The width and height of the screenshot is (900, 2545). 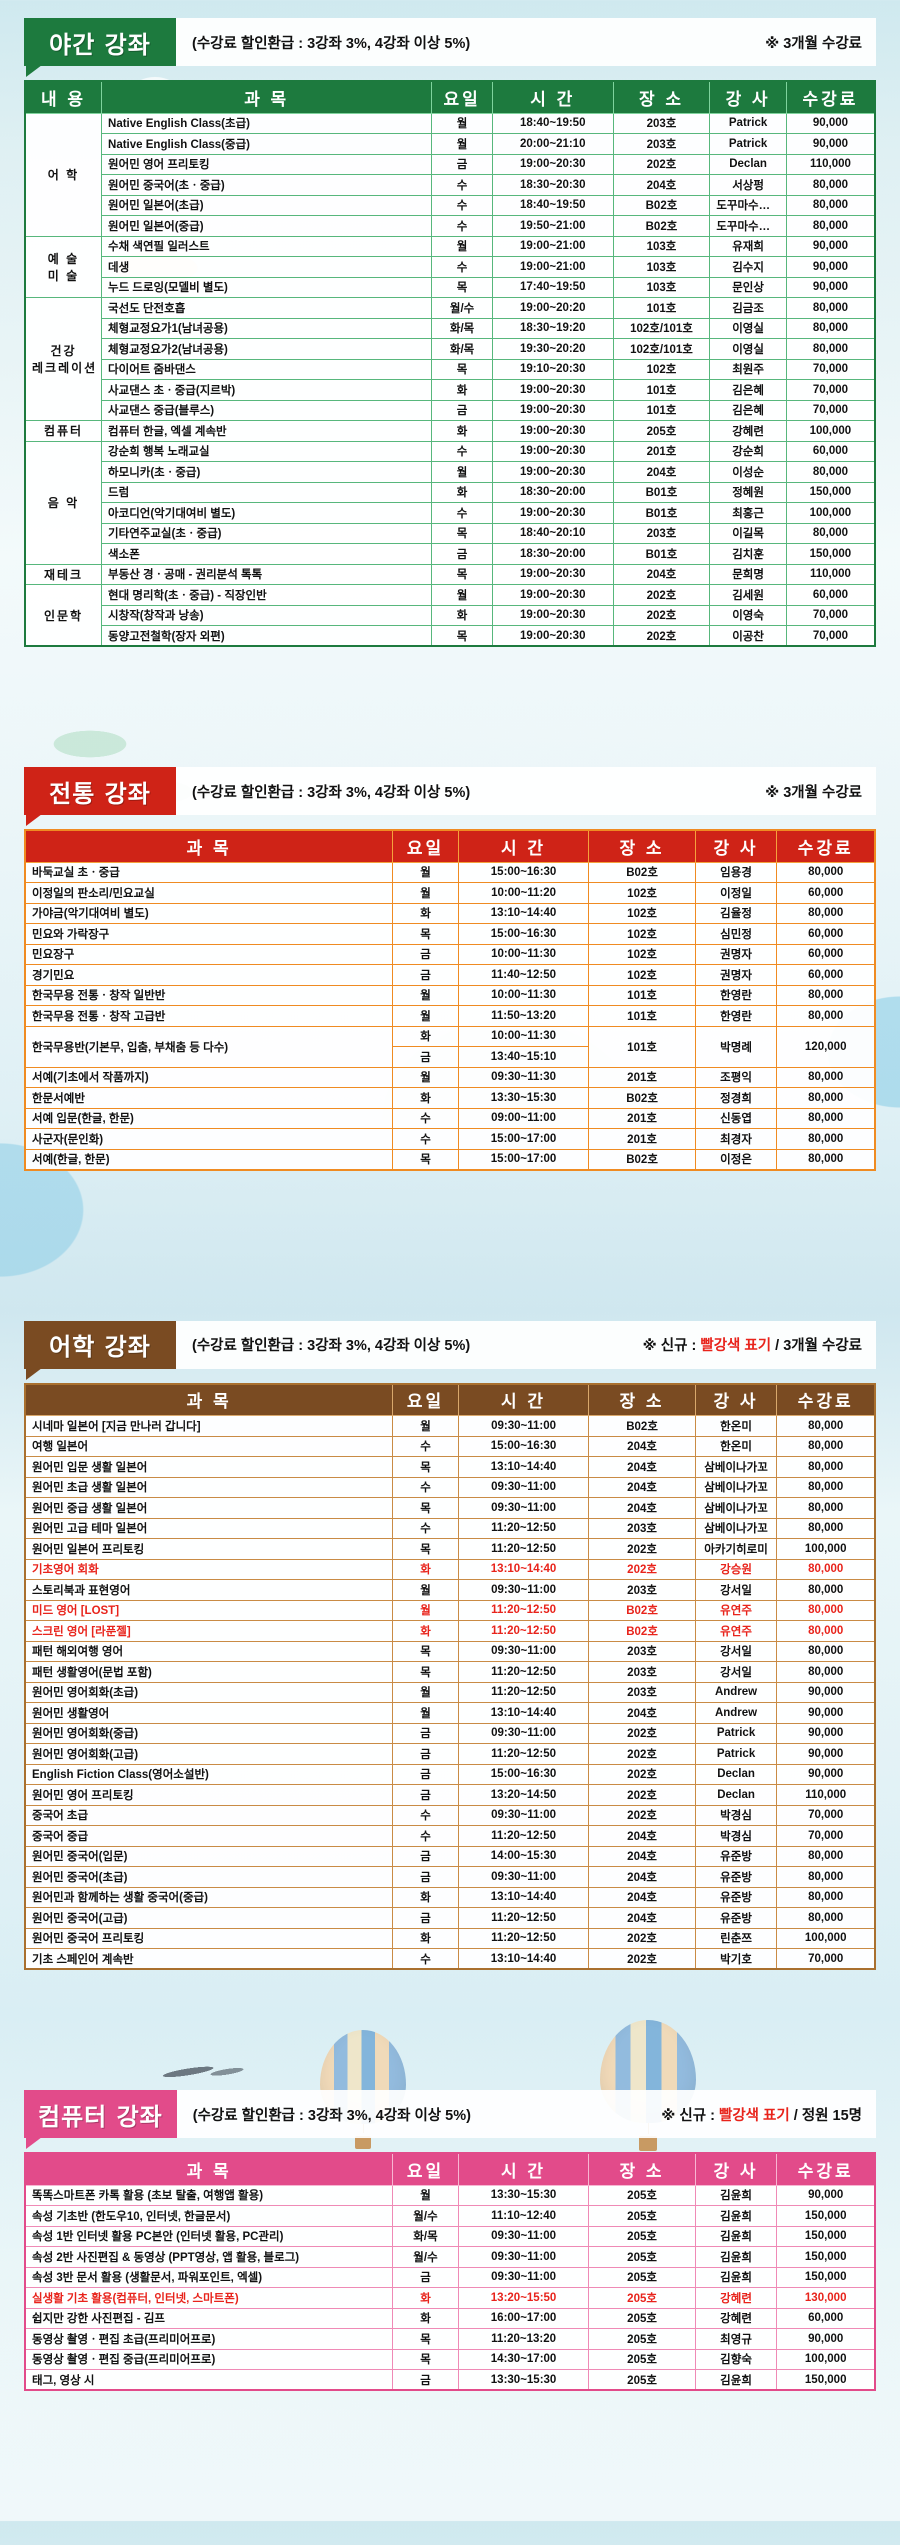 What do you see at coordinates (63, 174) in the screenshot?
I see `category-cell: 어 학` at bounding box center [63, 174].